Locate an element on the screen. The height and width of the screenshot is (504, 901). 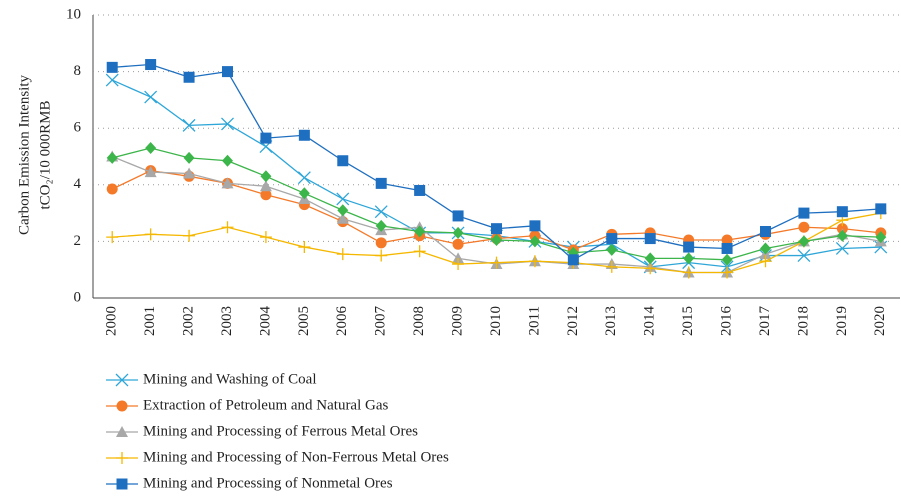
legend-label: Mining and Washing of Coal is located at coordinates (230, 379).